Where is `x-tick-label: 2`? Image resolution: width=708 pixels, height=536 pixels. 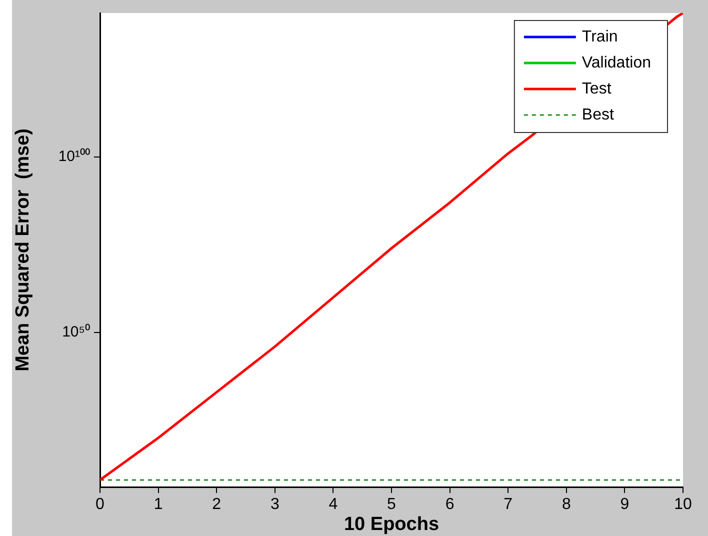
x-tick-label: 2 is located at coordinates (217, 505).